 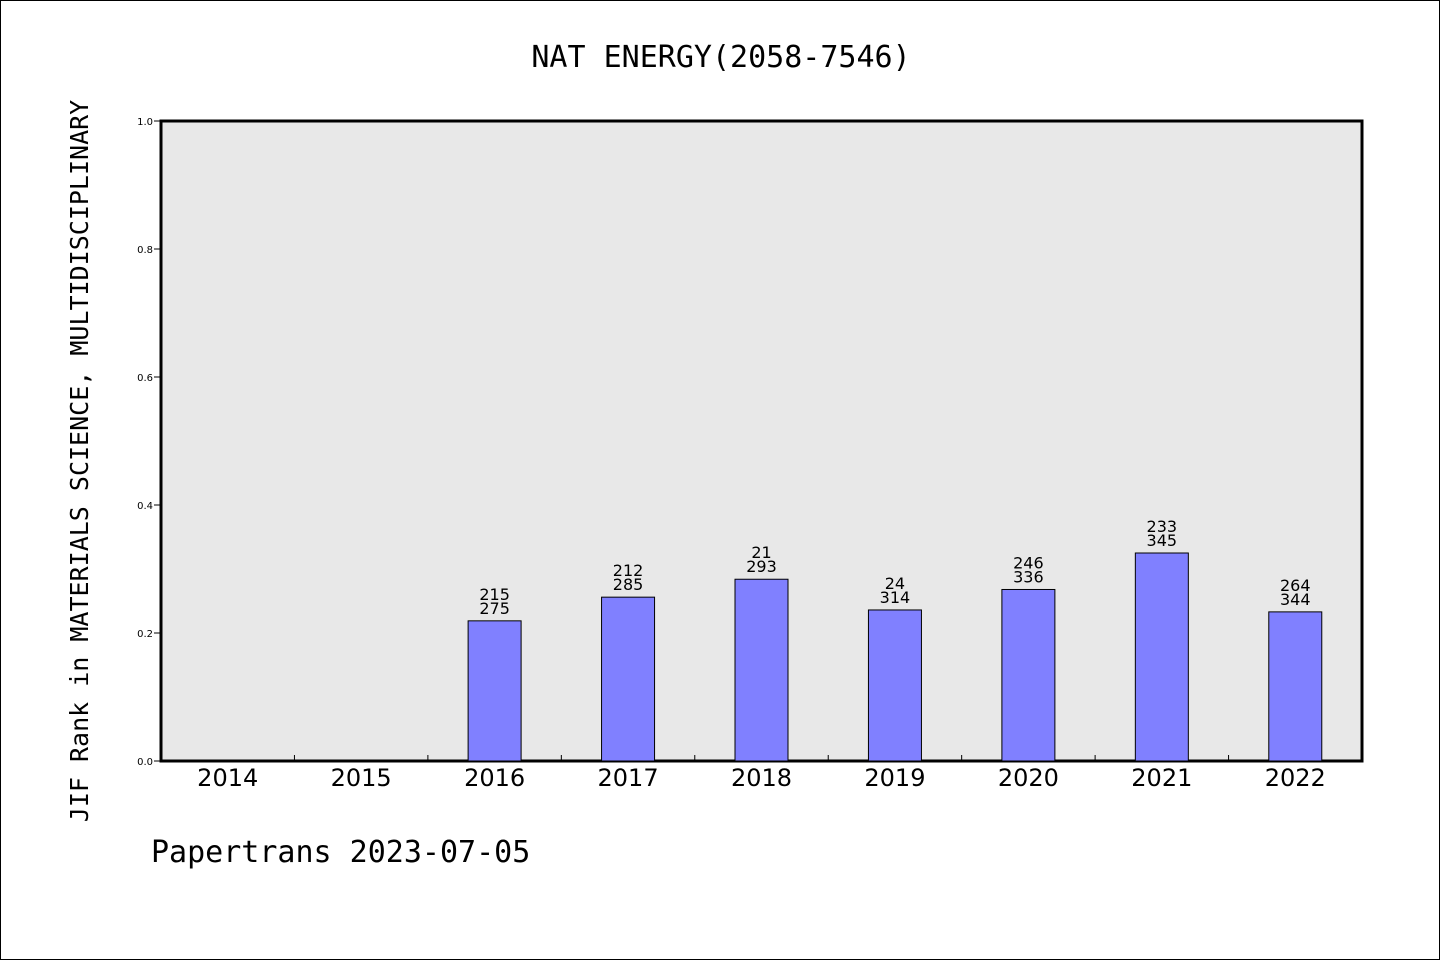 What do you see at coordinates (720, 57) in the screenshot?
I see `chart-title: NAT ENERGY(2058-7546)` at bounding box center [720, 57].